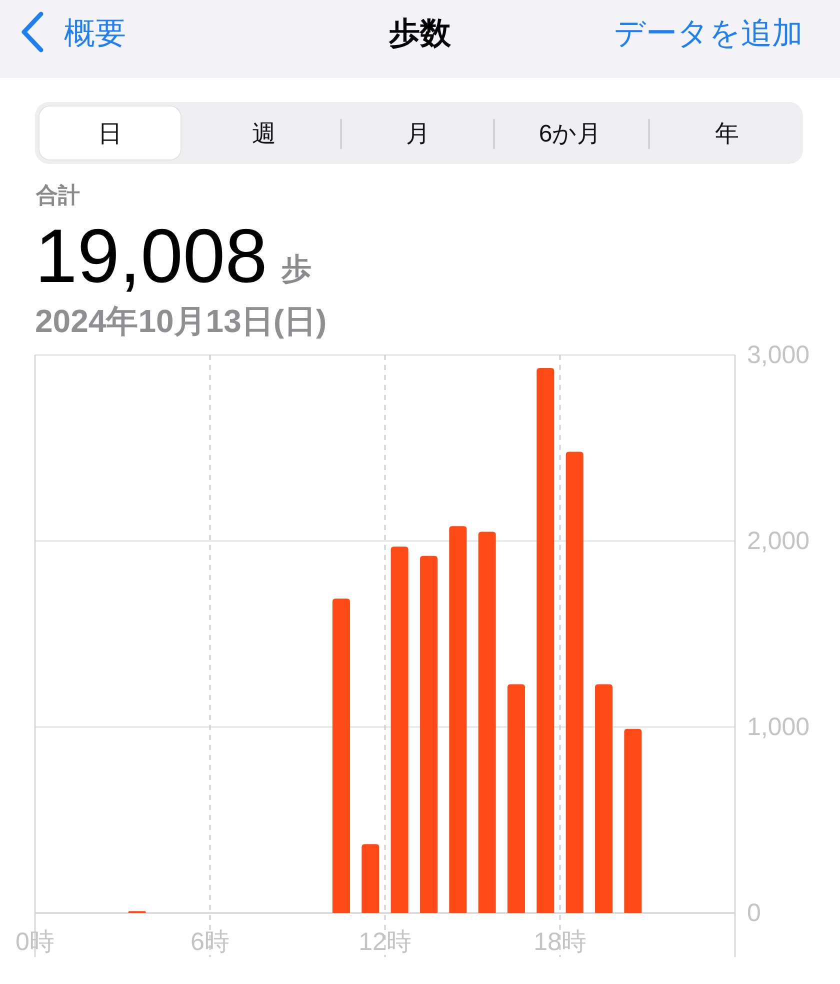 This screenshot has height=984, width=840. Describe the element at coordinates (151, 256) in the screenshot. I see `text: 19,008` at that location.